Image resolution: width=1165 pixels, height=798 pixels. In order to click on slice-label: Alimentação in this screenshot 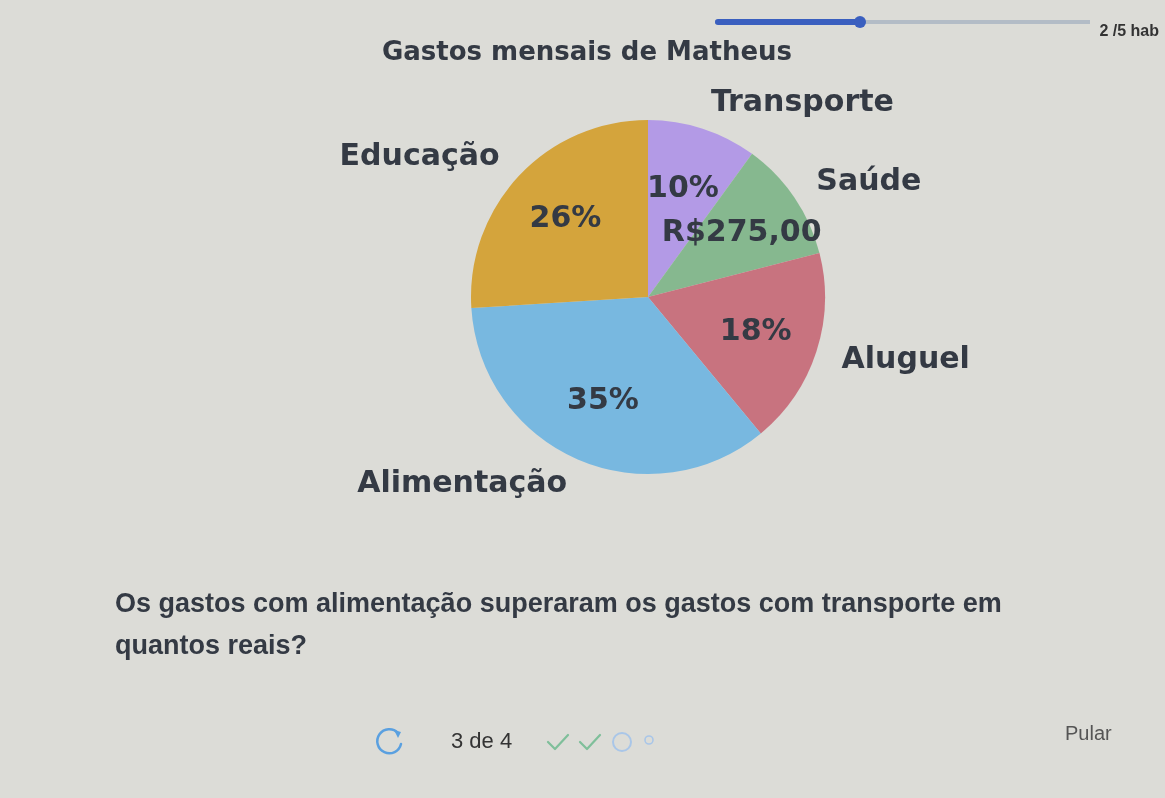, I will do `click(462, 481)`.